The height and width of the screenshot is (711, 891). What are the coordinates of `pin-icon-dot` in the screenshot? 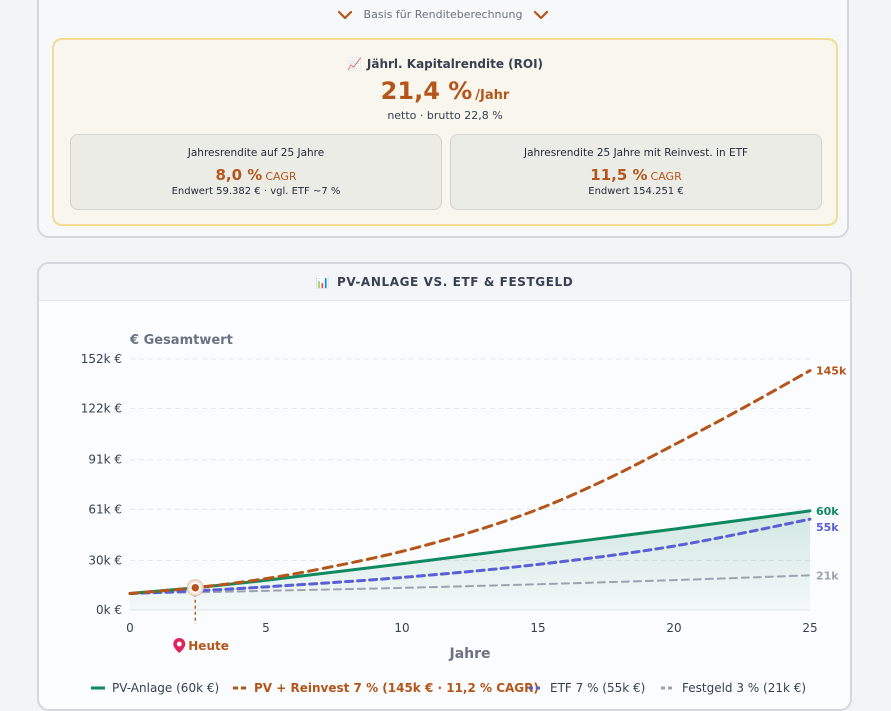 It's located at (179, 644).